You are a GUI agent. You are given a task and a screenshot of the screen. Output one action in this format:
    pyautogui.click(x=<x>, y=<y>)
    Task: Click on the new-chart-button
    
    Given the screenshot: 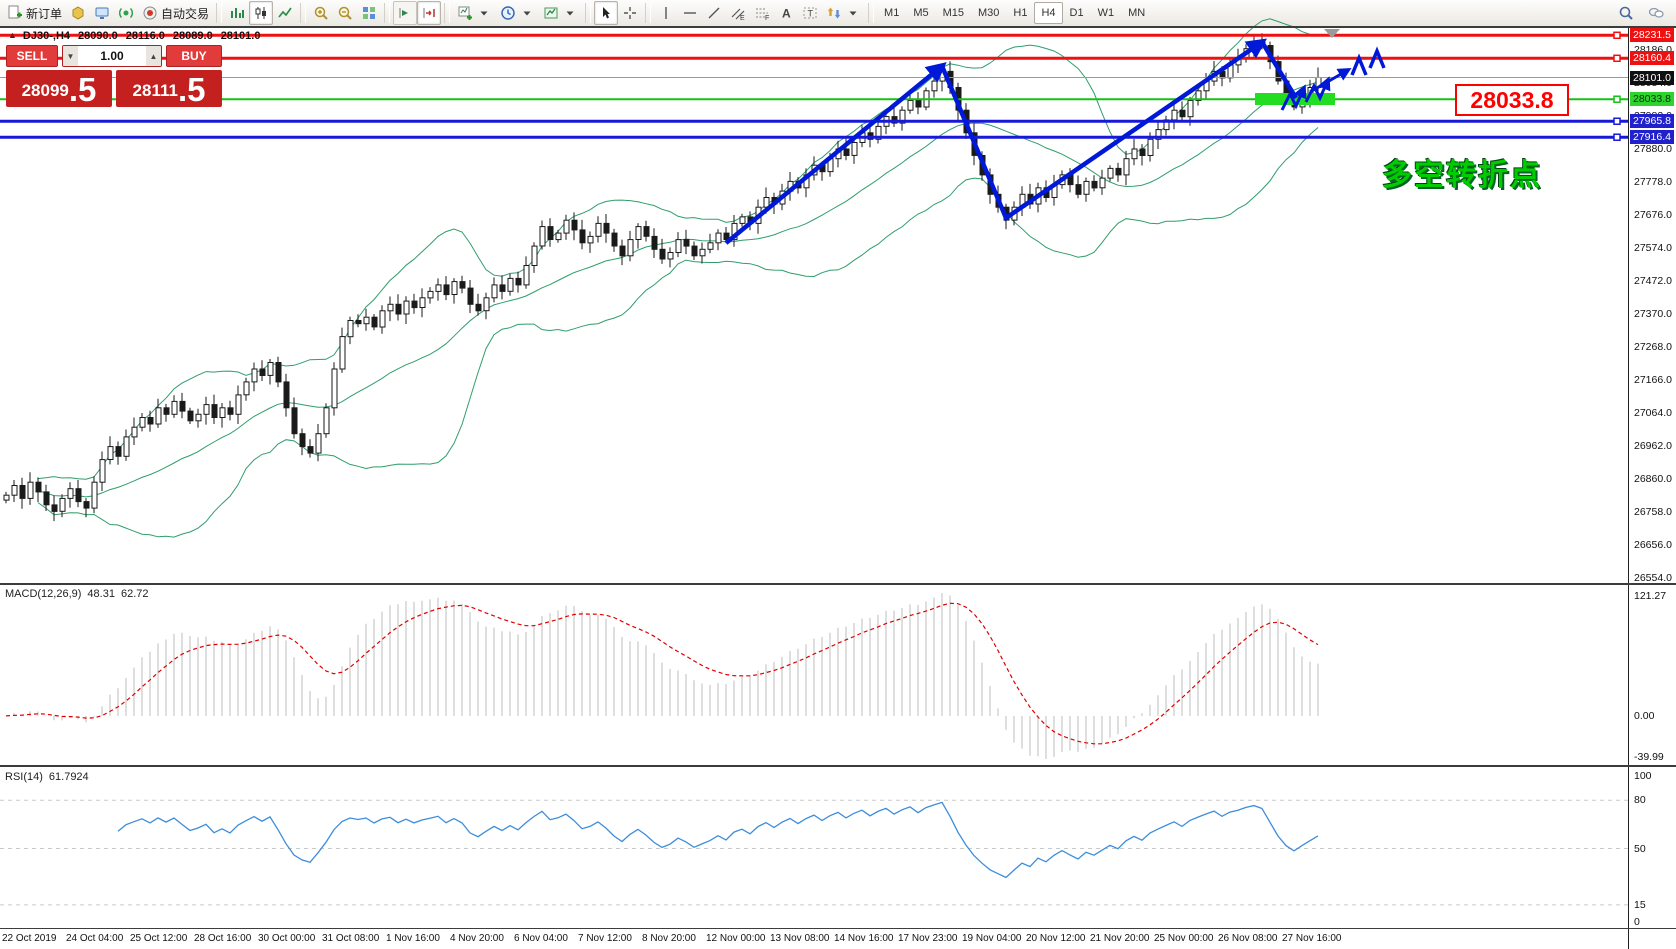 What is the action you would take?
    pyautogui.click(x=474, y=13)
    